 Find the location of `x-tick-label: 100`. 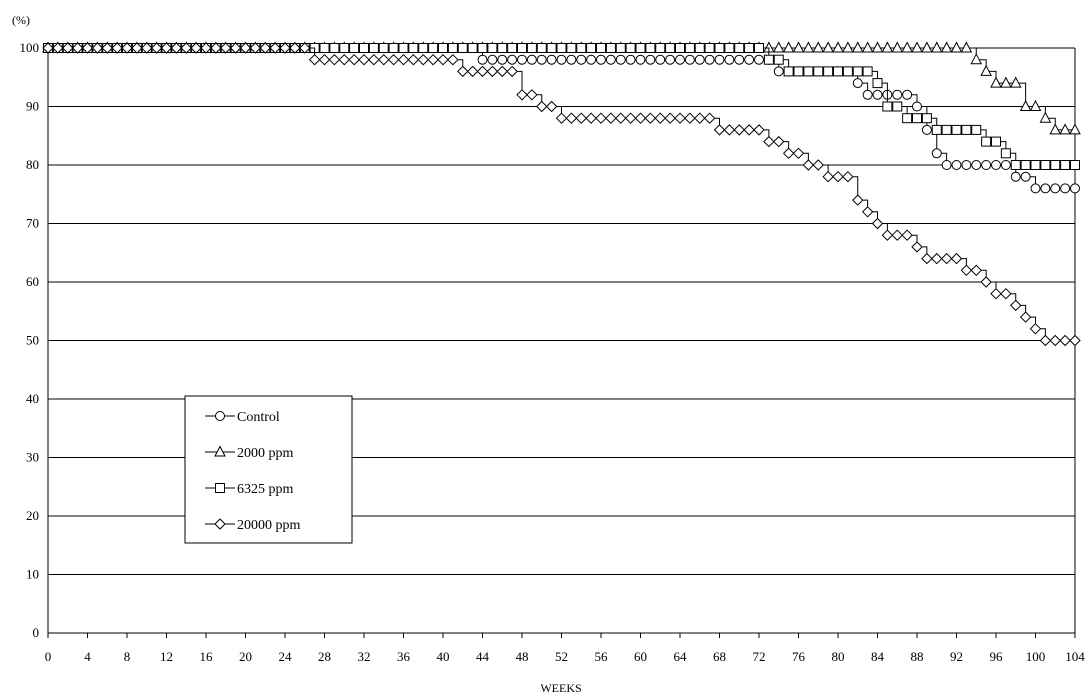

x-tick-label: 100 is located at coordinates (1036, 656).